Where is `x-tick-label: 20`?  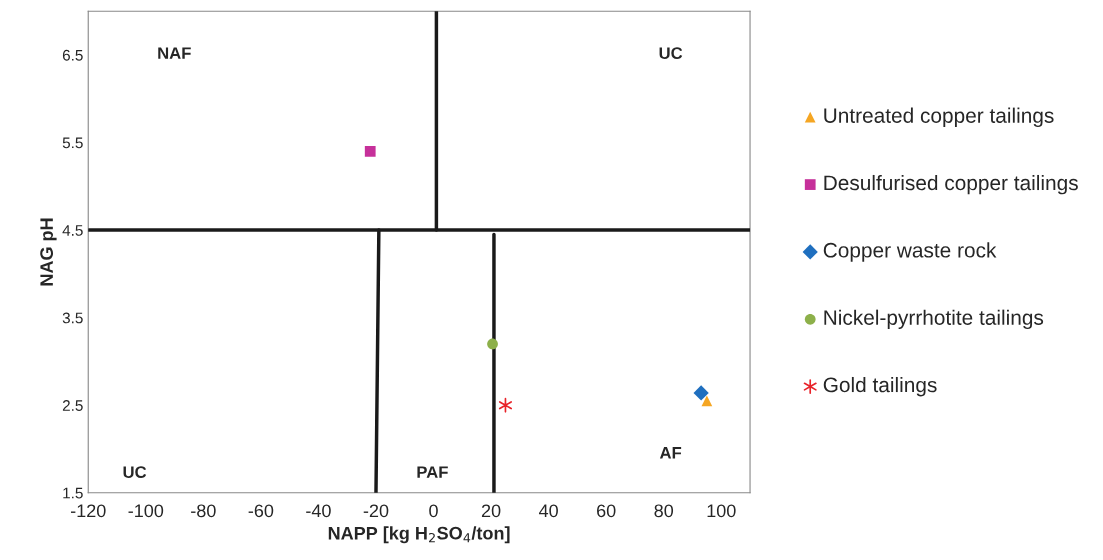 x-tick-label: 20 is located at coordinates (491, 511).